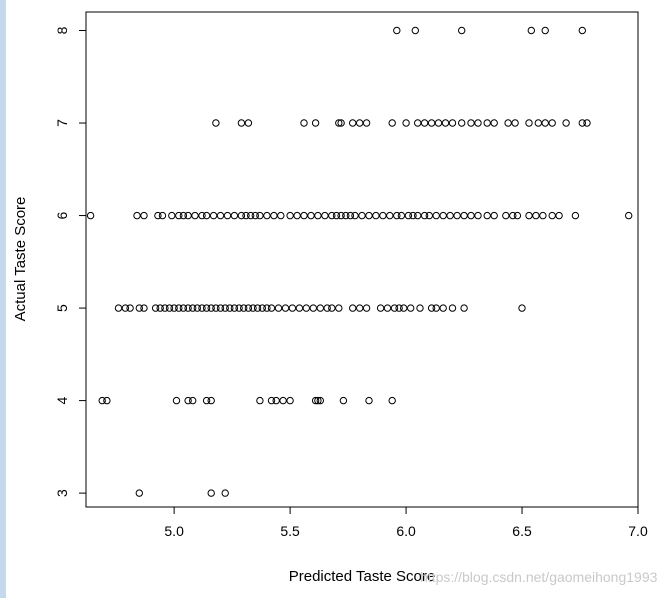 The width and height of the screenshot is (663, 598). I want to click on y-tick-label: 8, so click(62, 30).